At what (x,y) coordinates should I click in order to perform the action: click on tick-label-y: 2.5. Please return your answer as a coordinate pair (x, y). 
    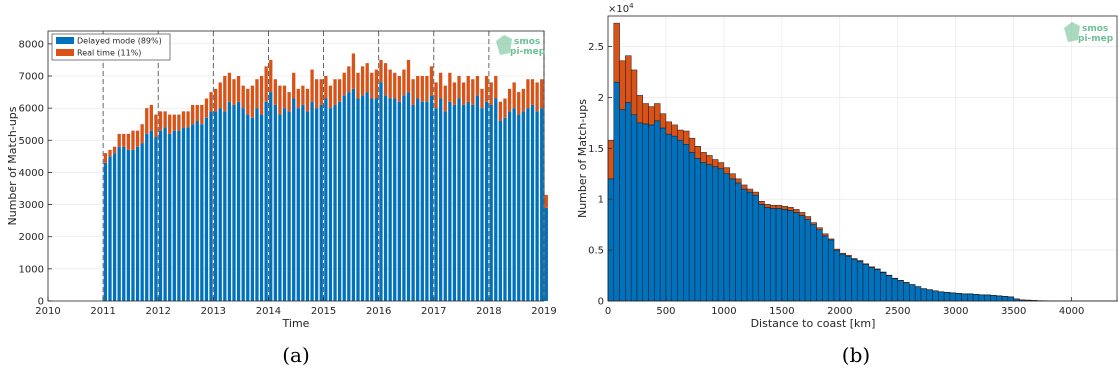
    Looking at the image, I should click on (596, 47).